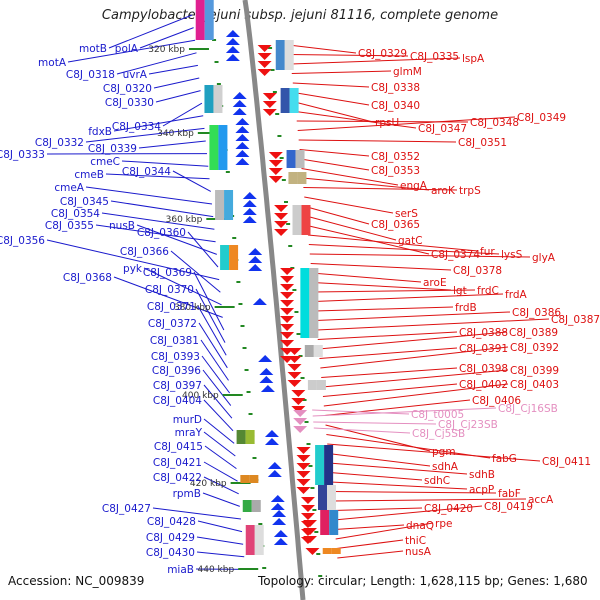 This screenshot has width=600, height=600. What do you see at coordinates (504, 459) in the screenshot?
I see `gene-label-right: fabG` at bounding box center [504, 459].